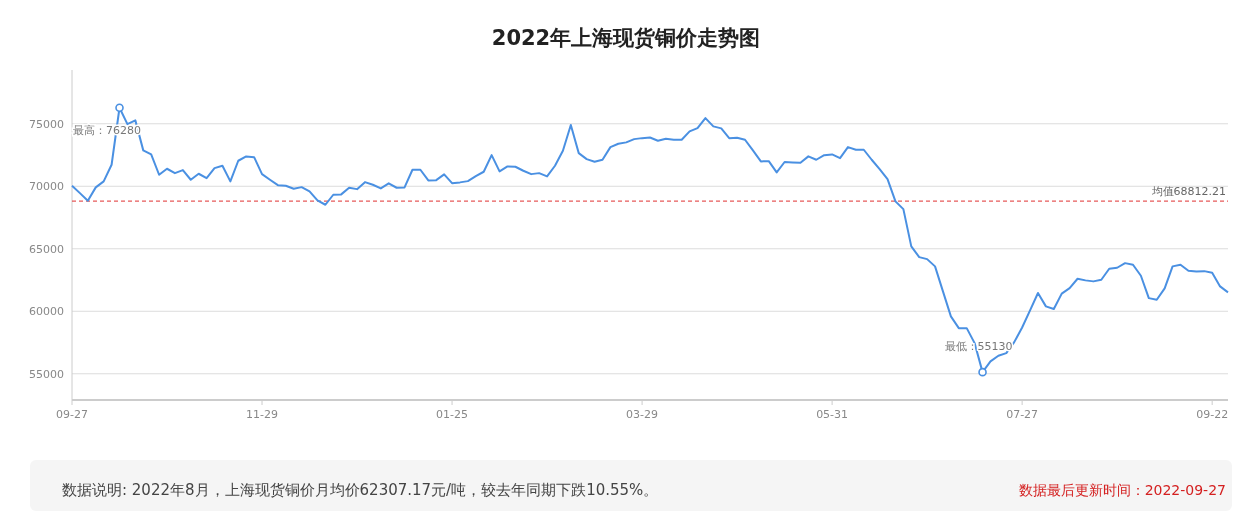 The image size is (1252, 511). What do you see at coordinates (1212, 414) in the screenshot?
I see `x-tick-label: 09-22` at bounding box center [1212, 414].